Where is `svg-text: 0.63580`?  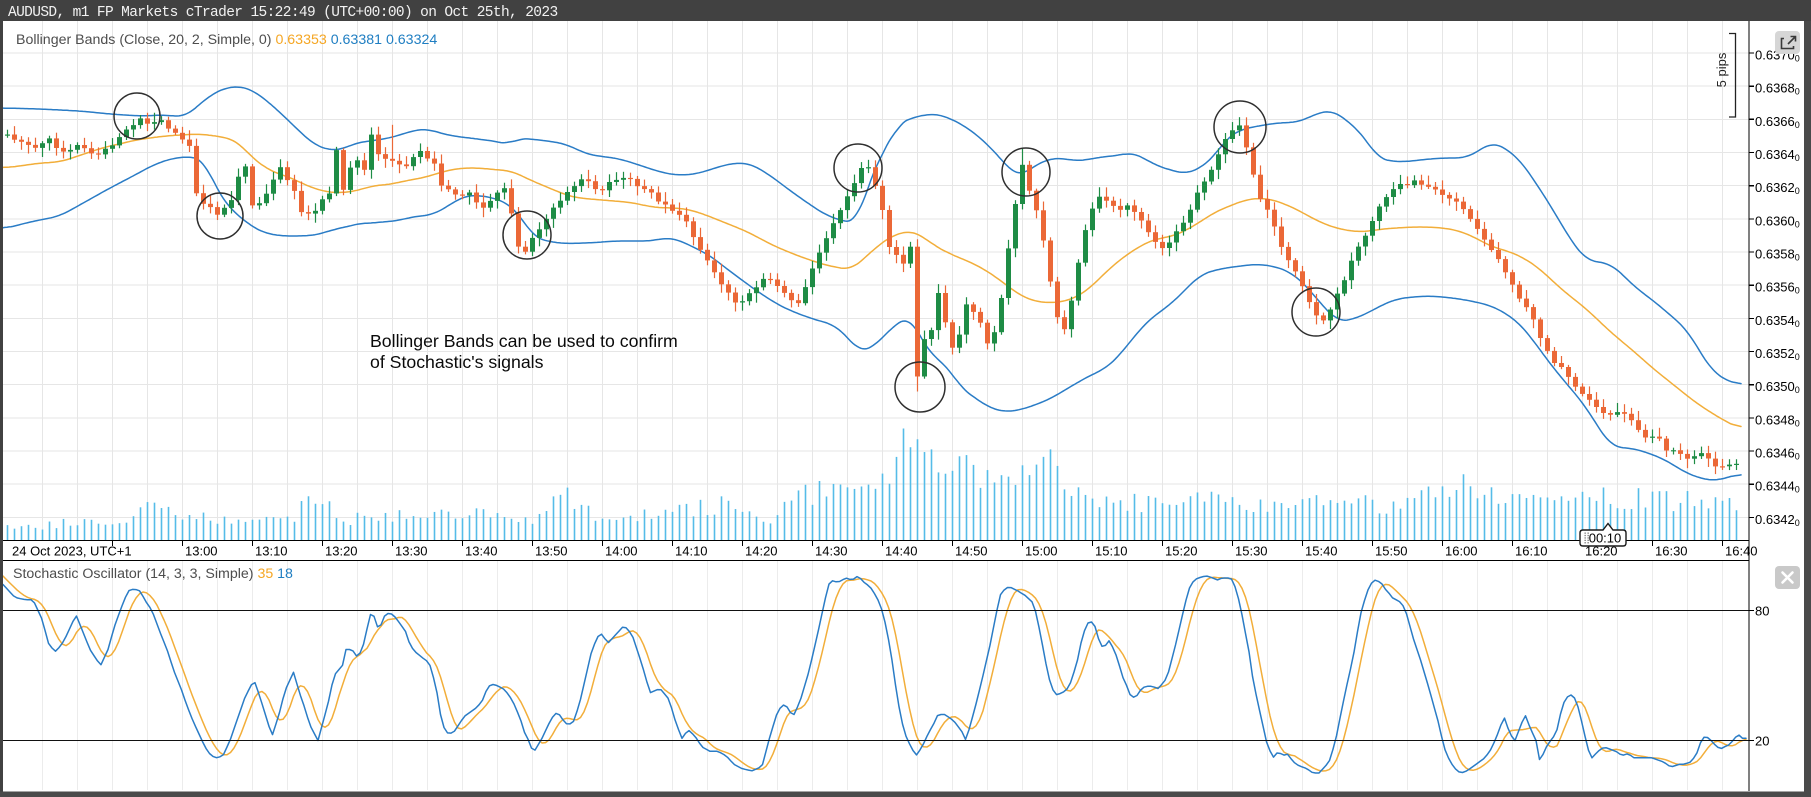 svg-text: 0.63580 is located at coordinates (1777, 255).